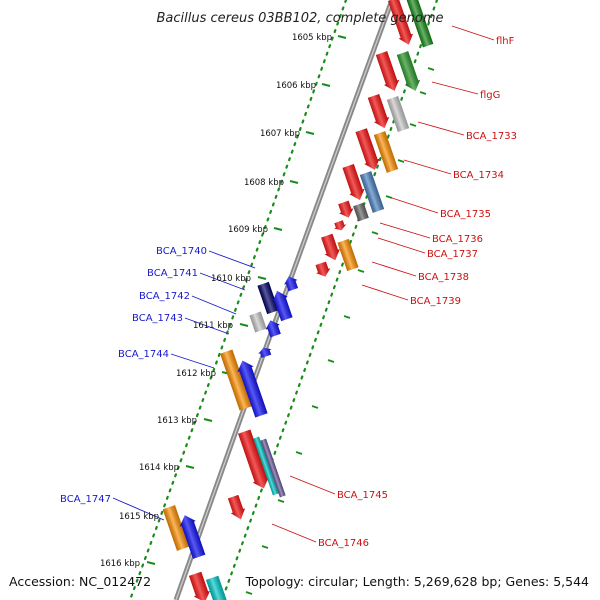 The image size is (600, 600). Describe the element at coordinates (505, 41) in the screenshot. I see `gene-label-flhF: flhF` at that location.